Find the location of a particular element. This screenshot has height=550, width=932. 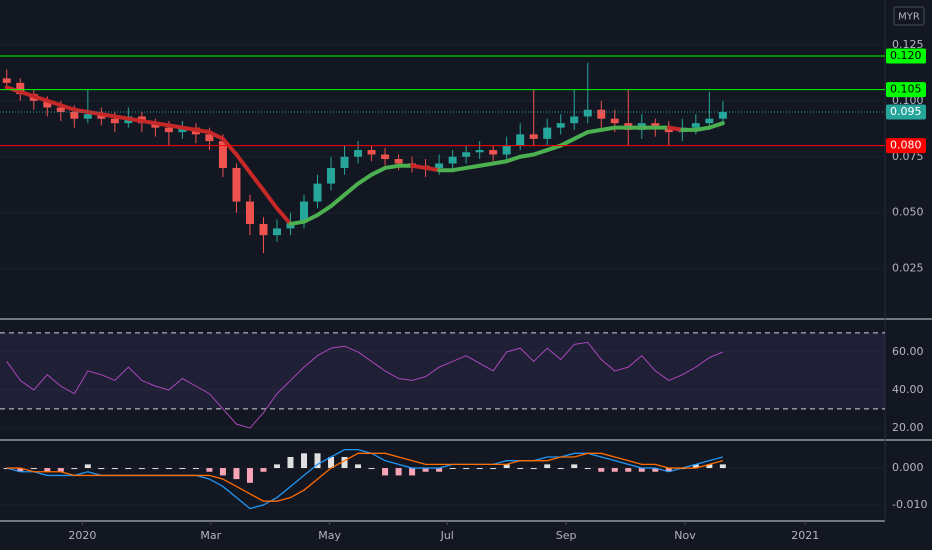

y-tick-label: 20.00 is located at coordinates (908, 427).